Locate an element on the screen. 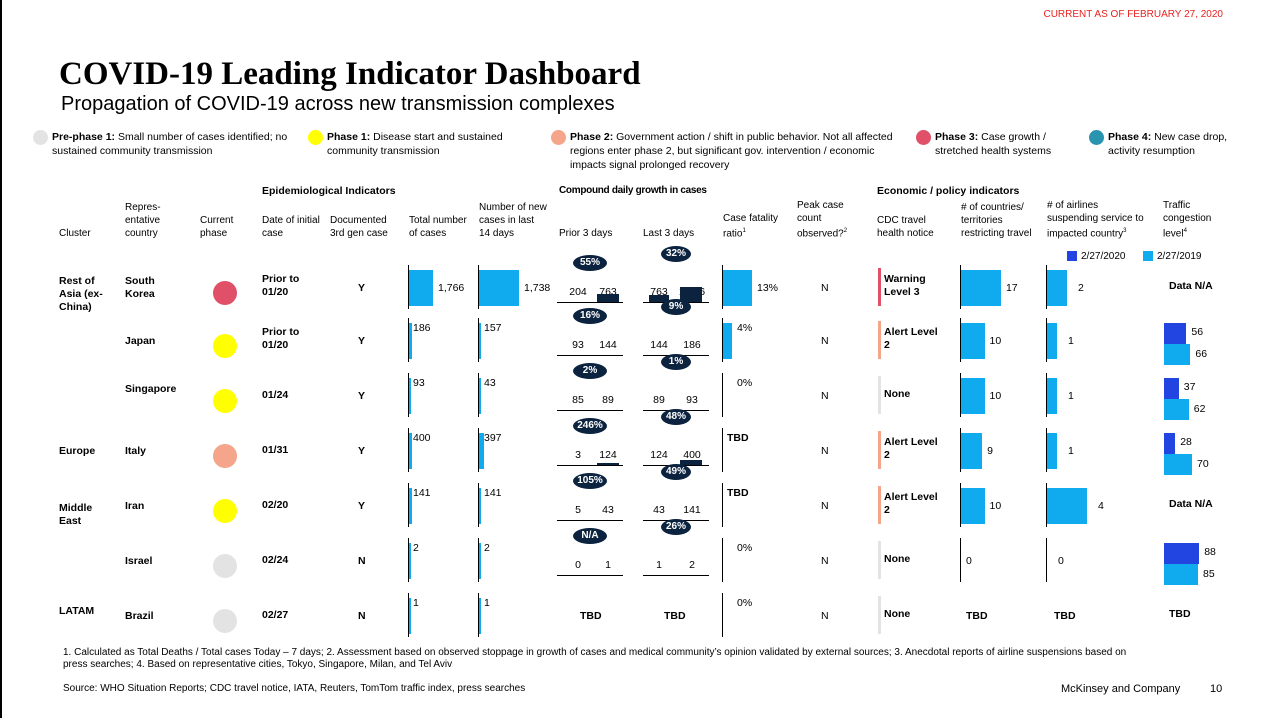 The image size is (1279, 718). header-sup: 4 is located at coordinates (1185, 230).